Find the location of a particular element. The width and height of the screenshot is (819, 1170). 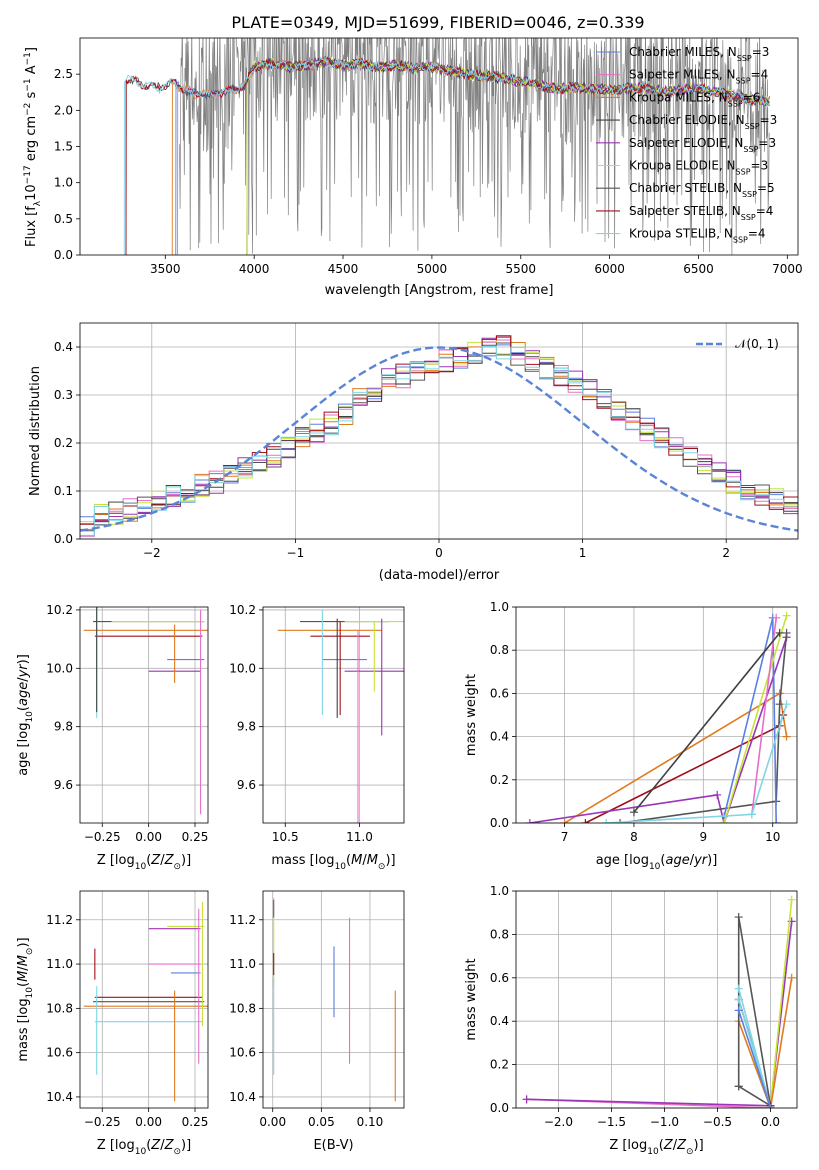

legend-entry: Chabrier STELIB, NSSP=5 is located at coordinates (702, 190).